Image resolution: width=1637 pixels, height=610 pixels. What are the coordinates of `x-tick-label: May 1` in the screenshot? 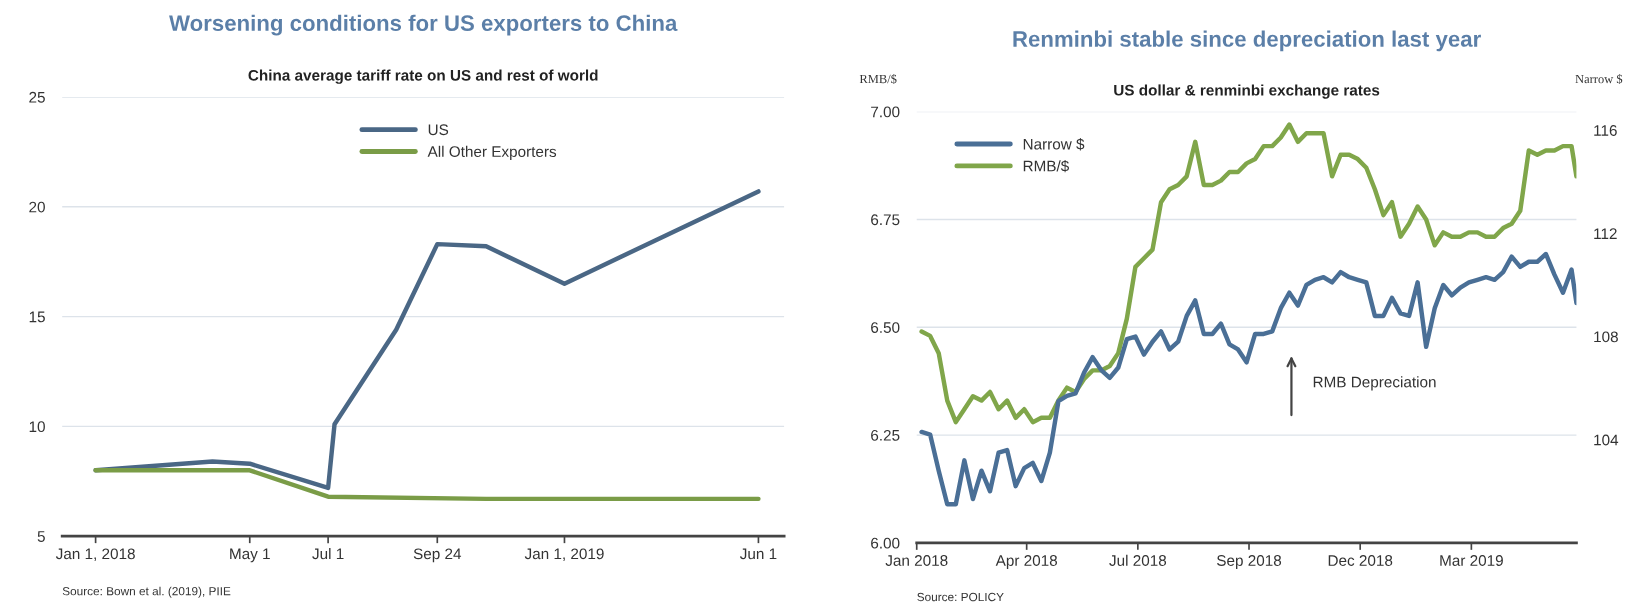 It's located at (250, 555).